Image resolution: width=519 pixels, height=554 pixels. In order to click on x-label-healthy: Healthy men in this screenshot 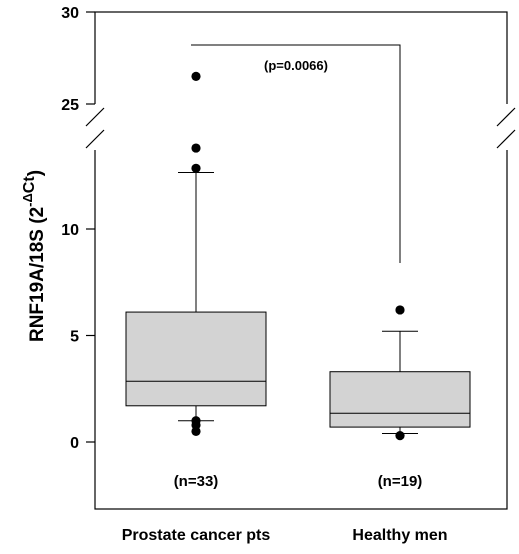, I will do `click(399, 535)`.